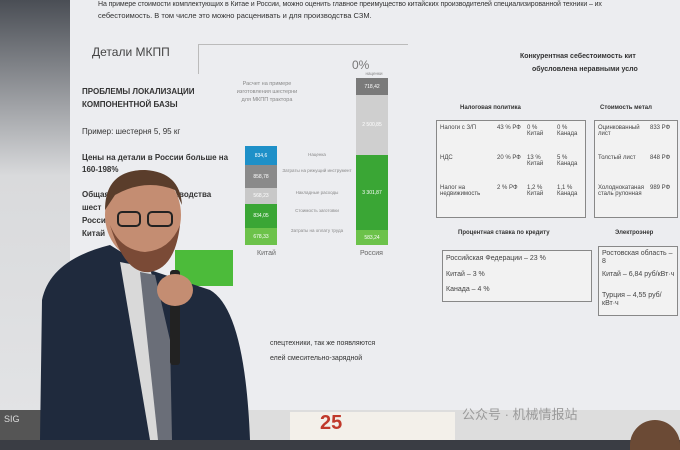 This screenshot has width=680, height=450. I want to click on tax-cell: Налоги с З/П, so click(458, 128).